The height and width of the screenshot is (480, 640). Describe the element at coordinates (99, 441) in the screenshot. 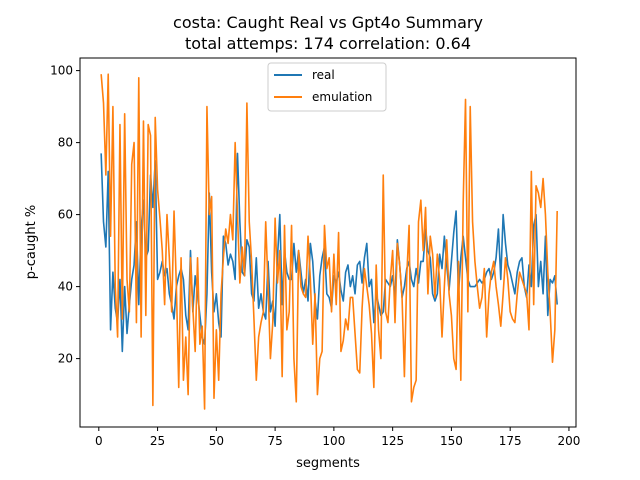

I see `x-tick-label: 0` at that location.